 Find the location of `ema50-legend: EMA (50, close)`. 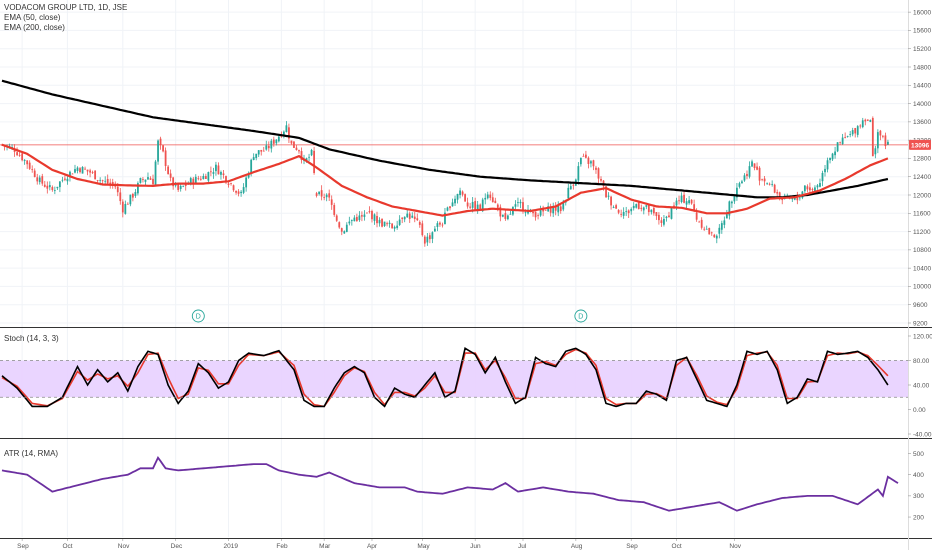

ema50-legend: EMA (50, close) is located at coordinates (32, 17).